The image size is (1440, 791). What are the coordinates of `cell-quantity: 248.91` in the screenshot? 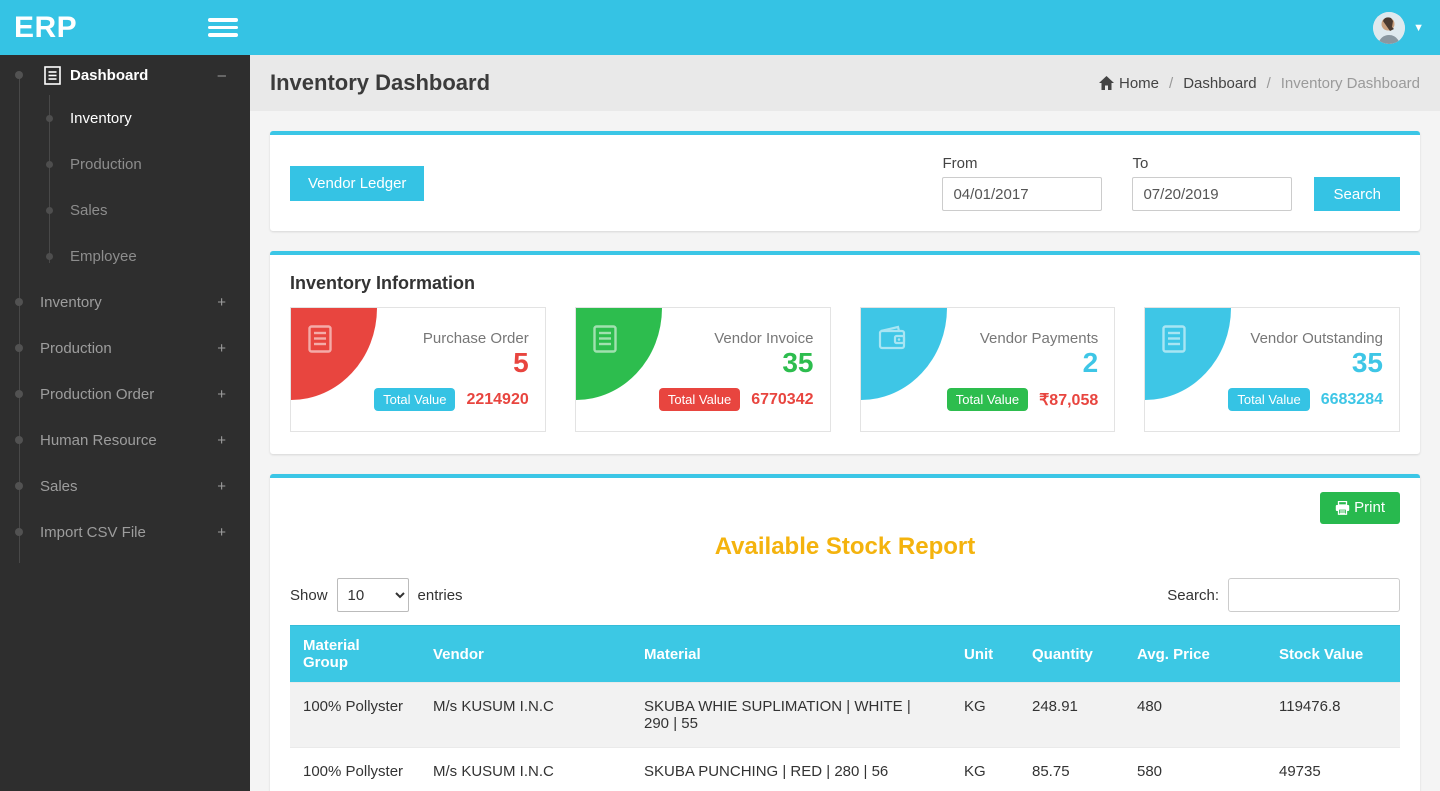 It's located at (1055, 706).